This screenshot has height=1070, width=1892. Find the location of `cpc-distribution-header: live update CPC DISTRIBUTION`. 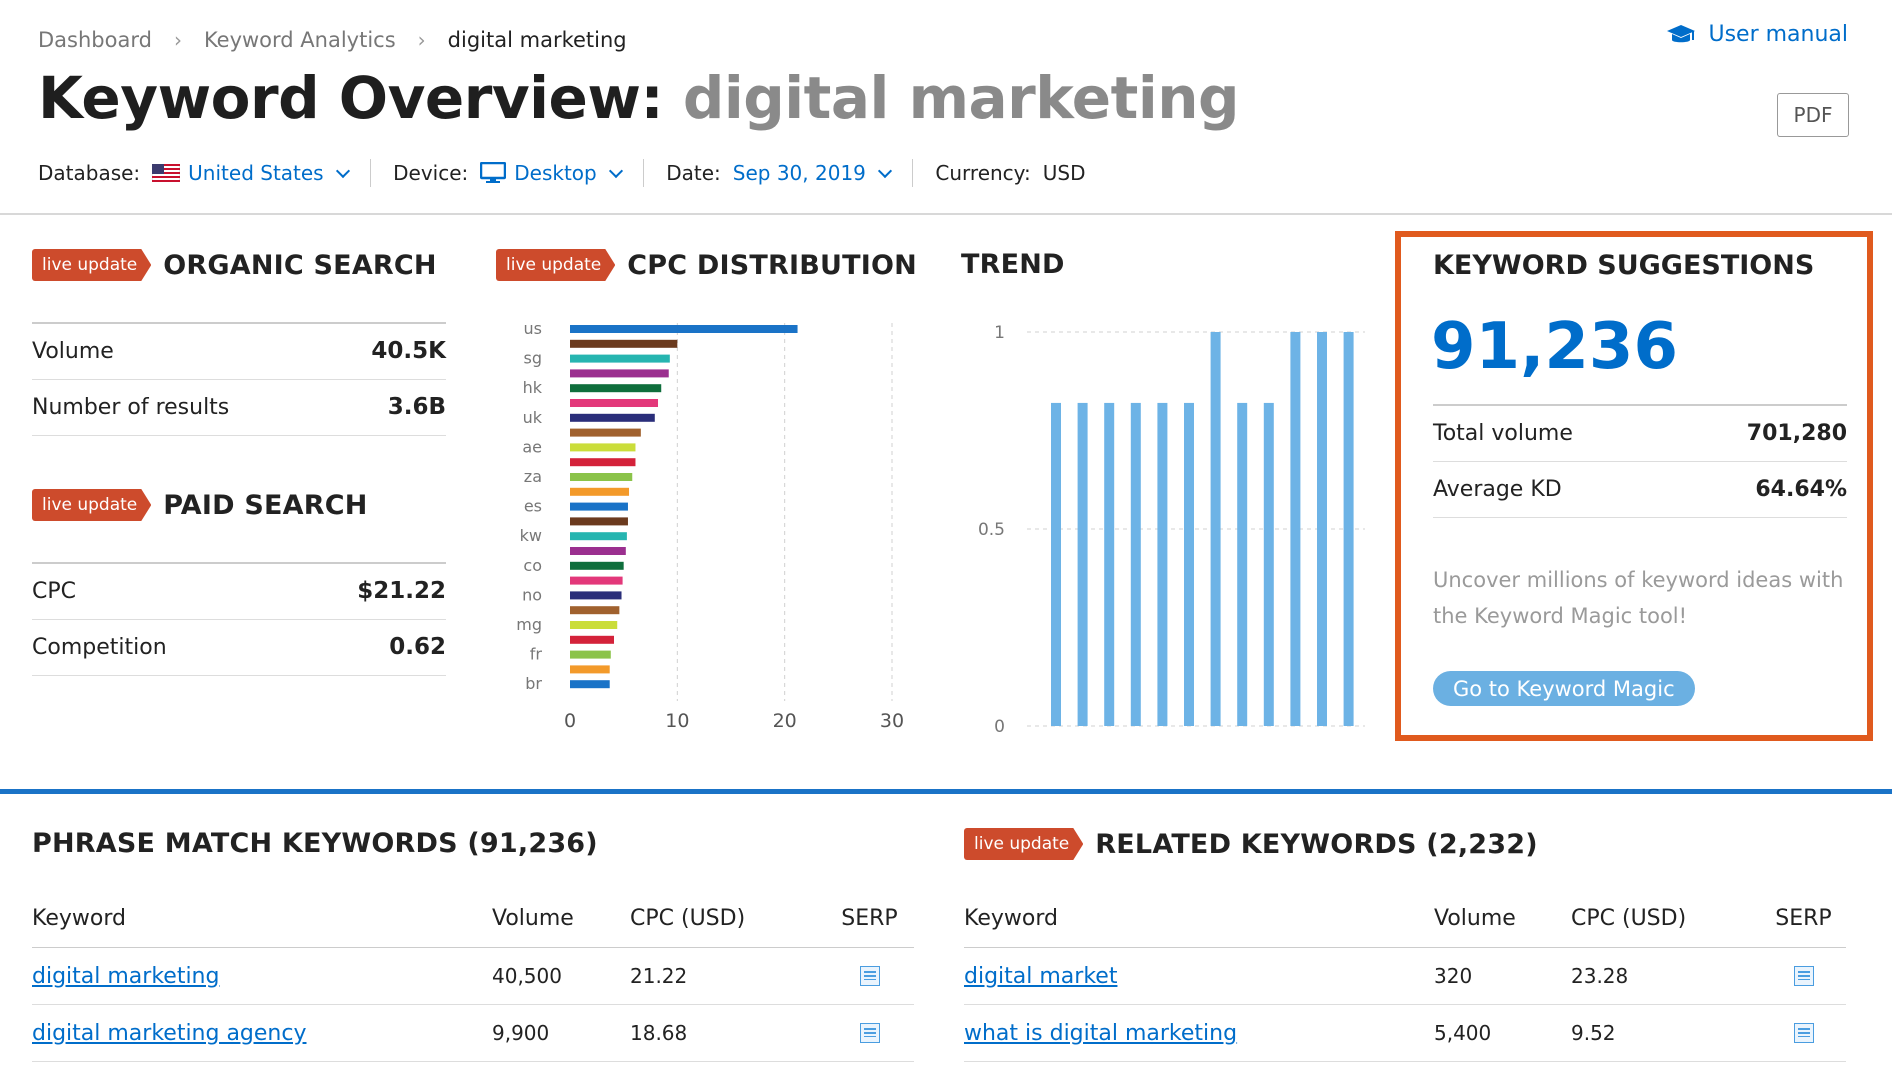

cpc-distribution-header: live update CPC DISTRIBUTION is located at coordinates (706, 265).